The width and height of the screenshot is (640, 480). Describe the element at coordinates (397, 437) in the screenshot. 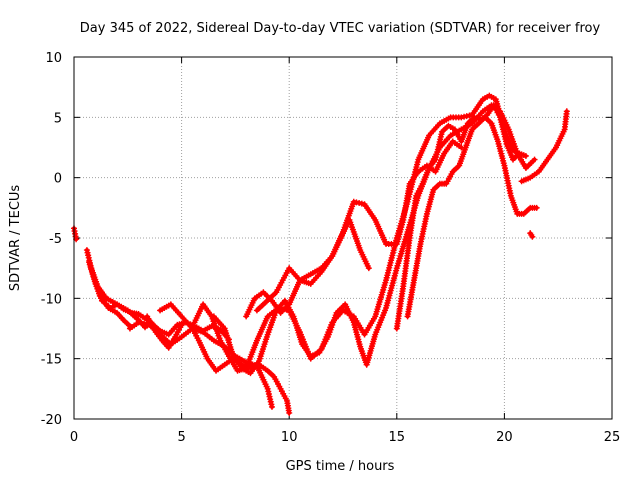

I see `x-tick-label: 15` at that location.